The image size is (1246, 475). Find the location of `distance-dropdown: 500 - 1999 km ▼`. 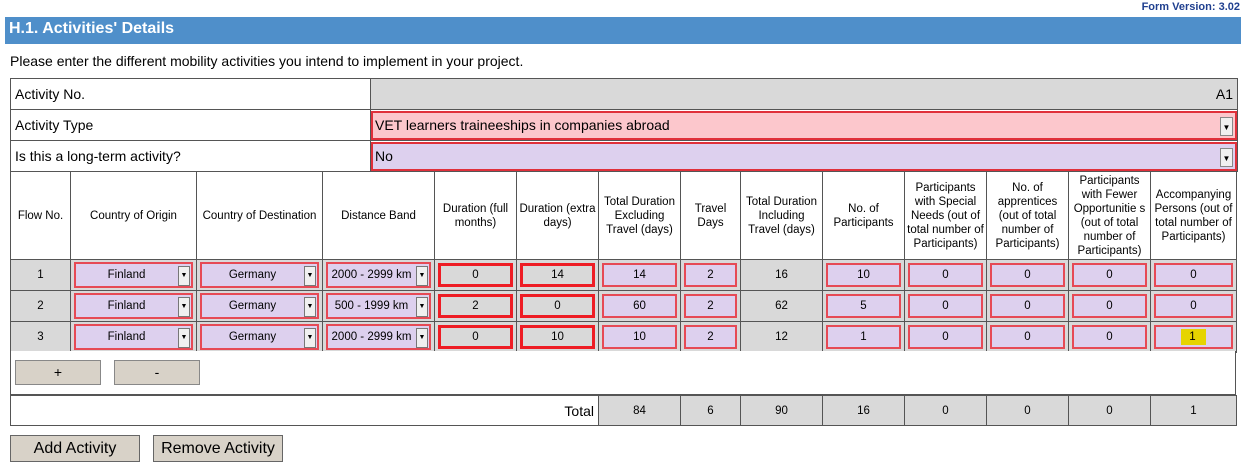

distance-dropdown: 500 - 1999 km ▼ is located at coordinates (378, 306).